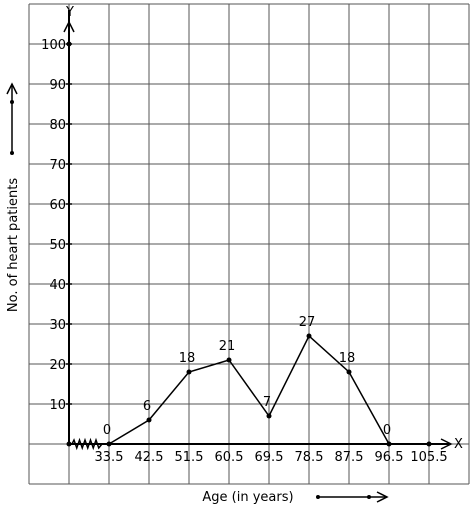 The width and height of the screenshot is (474, 510). I want to click on data-label: 7, so click(267, 402).